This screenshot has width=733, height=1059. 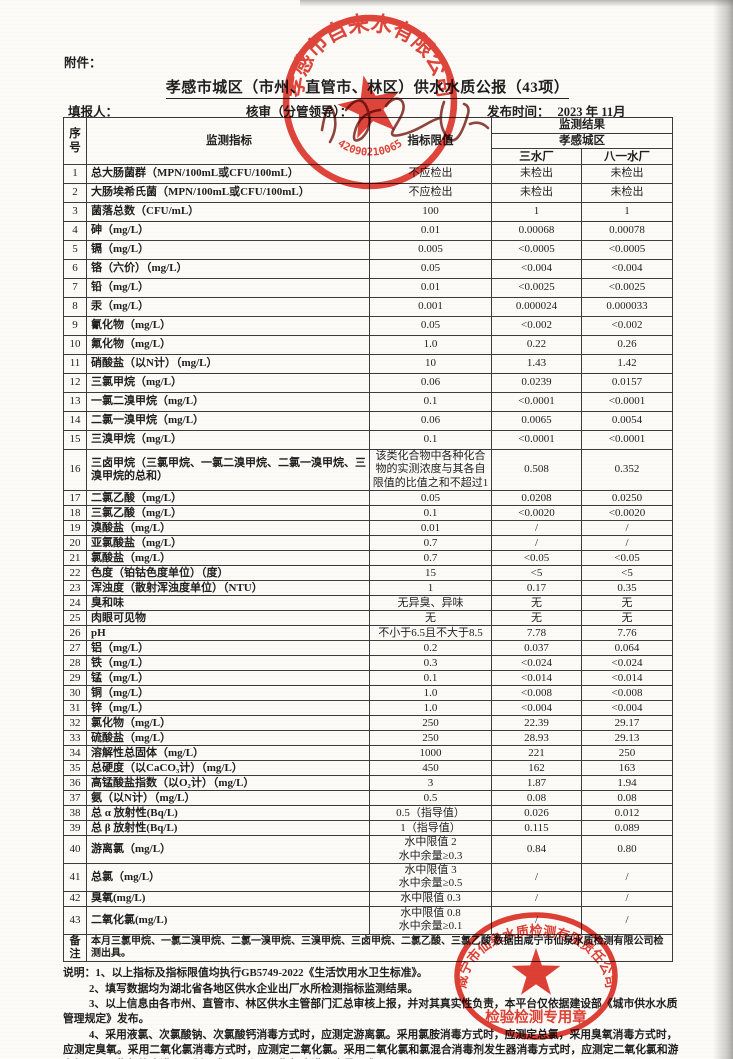 What do you see at coordinates (430, 633) in the screenshot?
I see `row-limit: 不小于6.5且不大于8.5` at bounding box center [430, 633].